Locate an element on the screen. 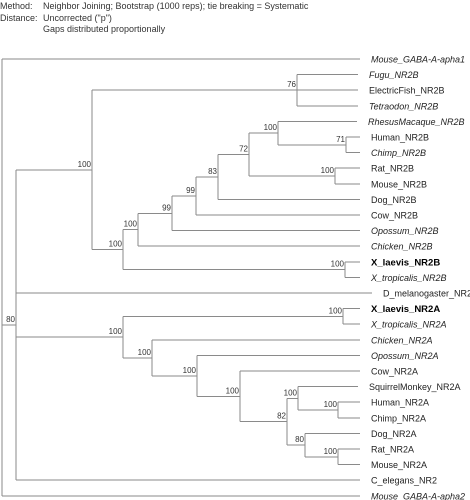 The height and width of the screenshot is (500, 470). leaf-label-opos2b: Opossum_NR2B is located at coordinates (405, 231).